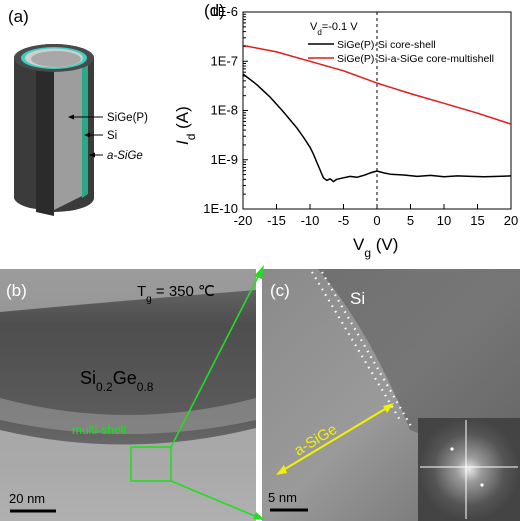  What do you see at coordinates (45, 143) in the screenshot?
I see `nanowire-cut-face` at bounding box center [45, 143].